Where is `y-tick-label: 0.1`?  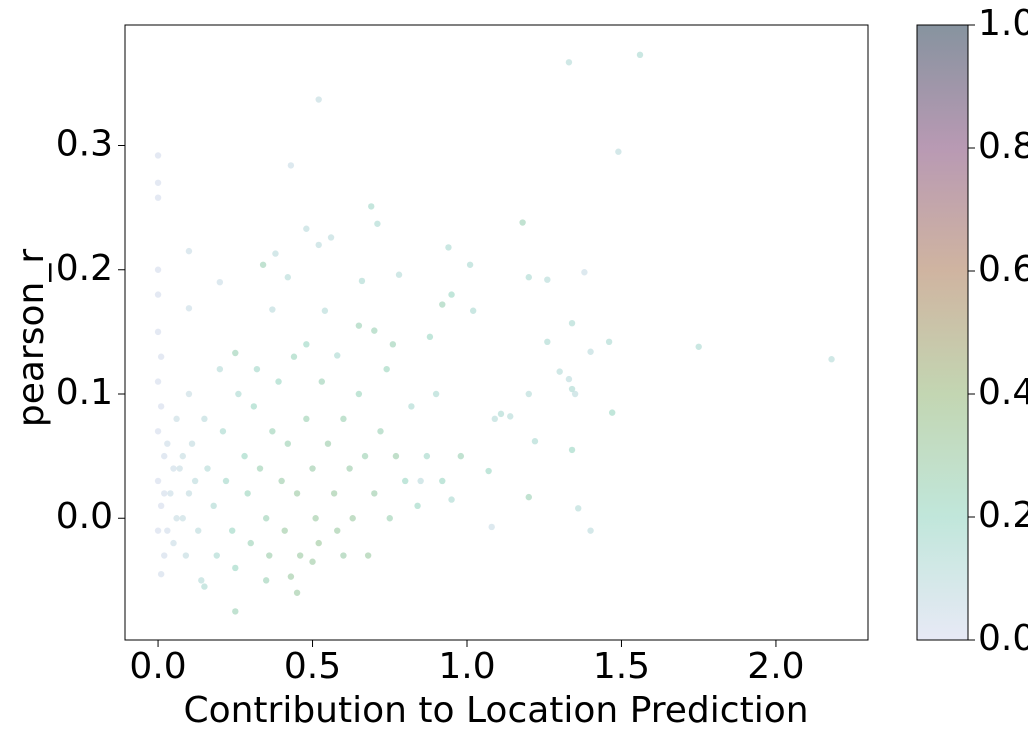 y-tick-label: 0.1 is located at coordinates (84, 392).